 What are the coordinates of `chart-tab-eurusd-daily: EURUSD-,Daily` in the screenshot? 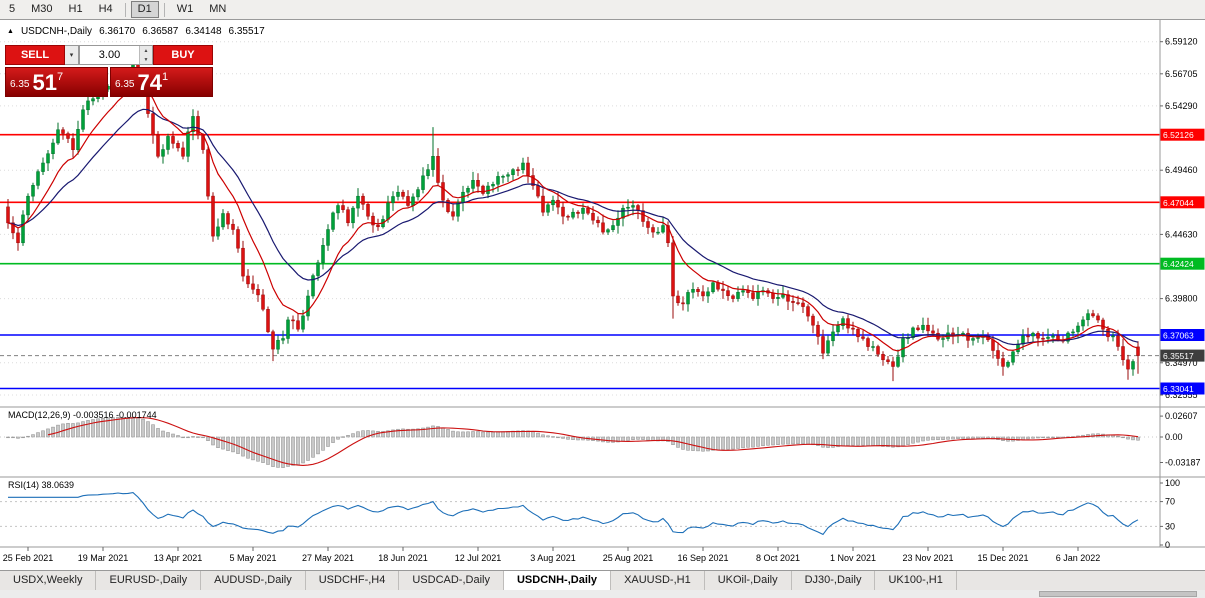 It's located at (149, 580).